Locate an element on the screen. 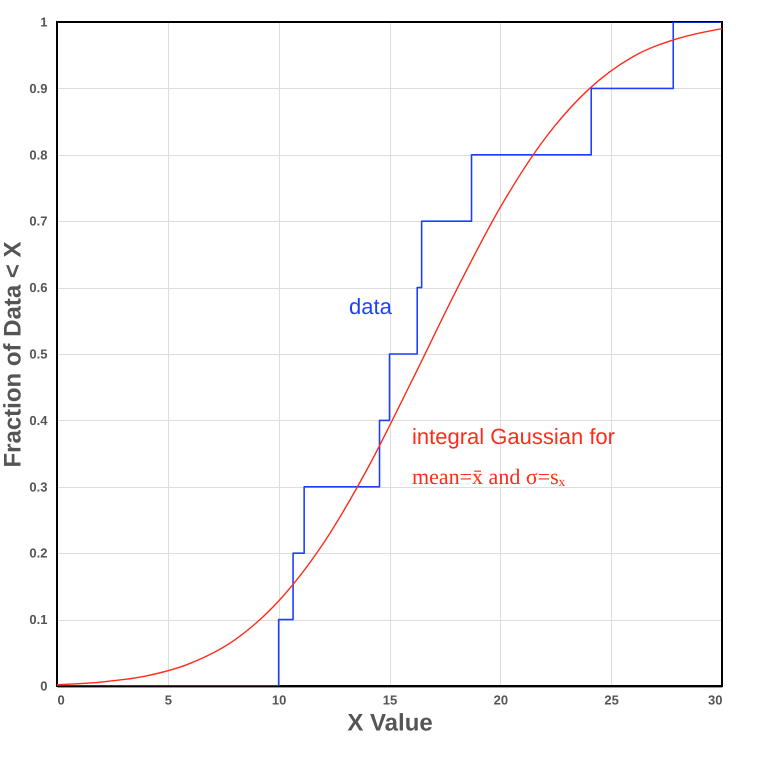  x-tick-label: 20 is located at coordinates (501, 700).